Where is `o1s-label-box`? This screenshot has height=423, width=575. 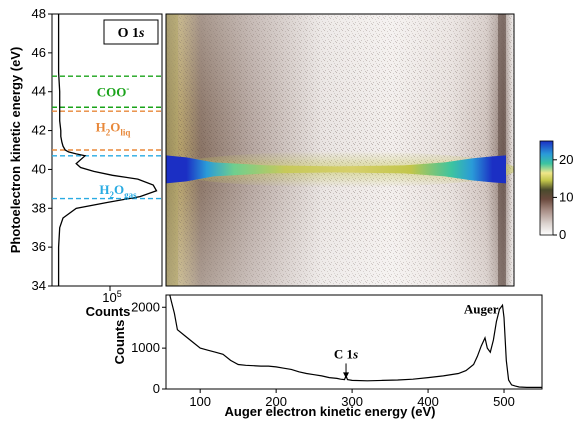
o1s-label-box is located at coordinates (131, 32).